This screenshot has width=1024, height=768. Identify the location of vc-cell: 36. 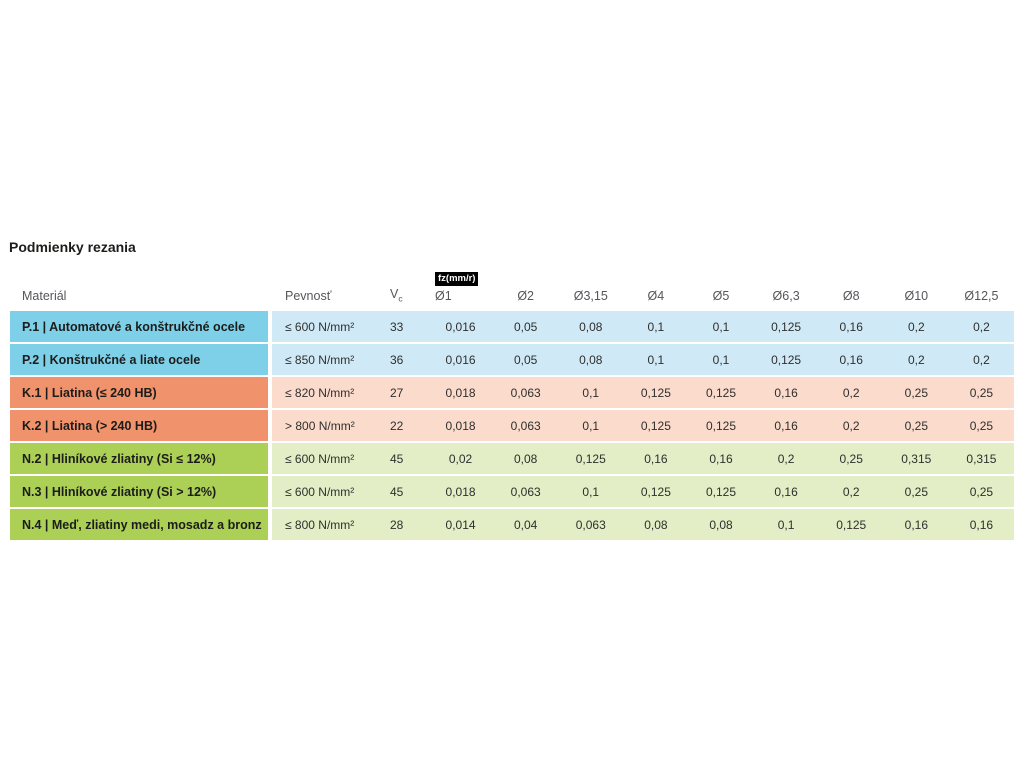
(404, 359).